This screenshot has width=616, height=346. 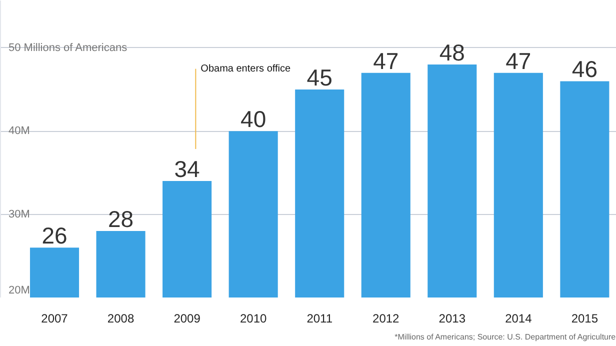 I want to click on data-label: 48, so click(x=452, y=53).